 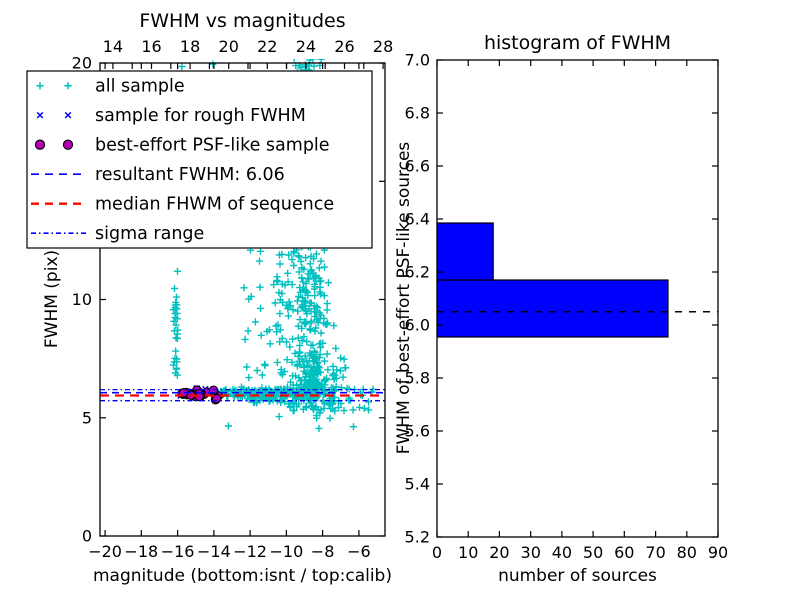 What do you see at coordinates (417, 113) in the screenshot?
I see `y-tick-label: 6.8` at bounding box center [417, 113].